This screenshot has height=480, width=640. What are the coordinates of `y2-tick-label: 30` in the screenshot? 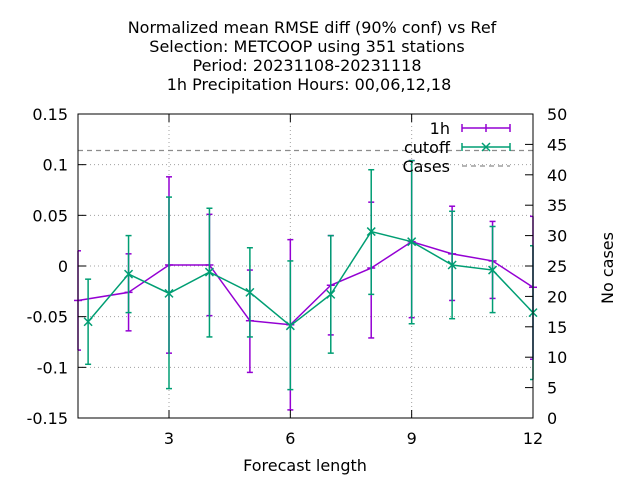 It's located at (557, 236).